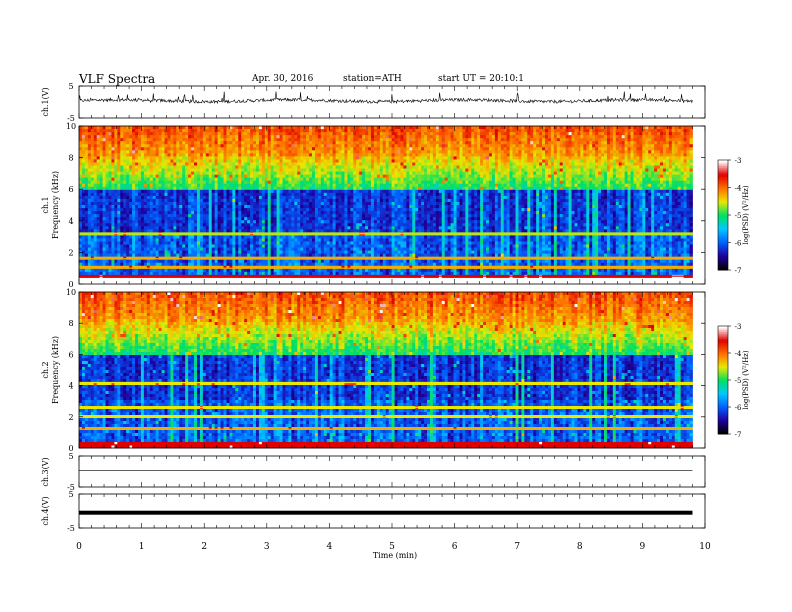  I want to click on ch1-spectrogram-ytick-label-5: 10, so click(71, 126).